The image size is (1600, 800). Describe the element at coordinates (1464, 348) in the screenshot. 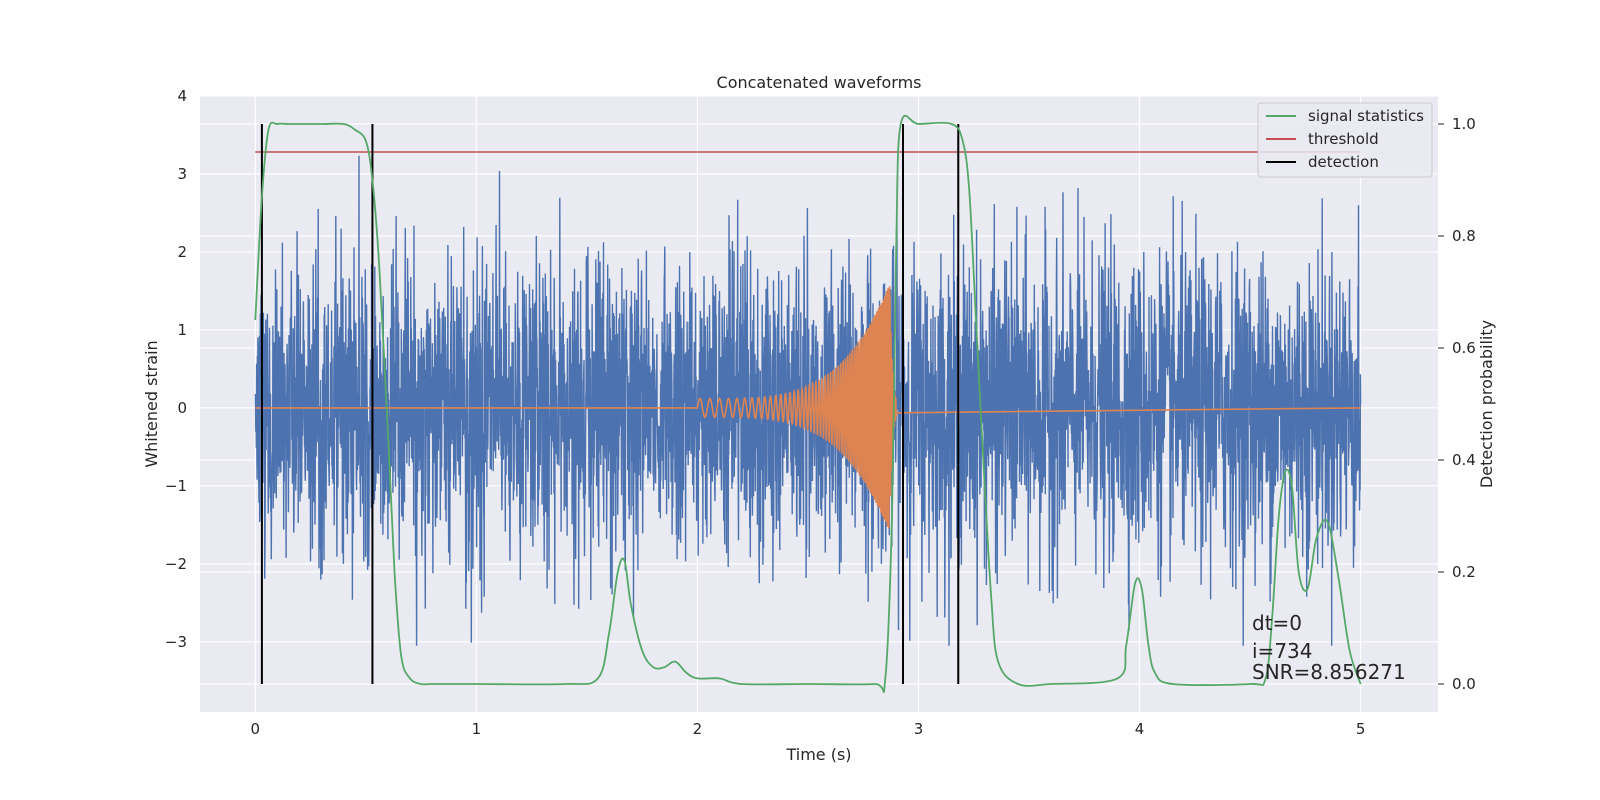

I see `y-tick-label-right: 0.6` at that location.